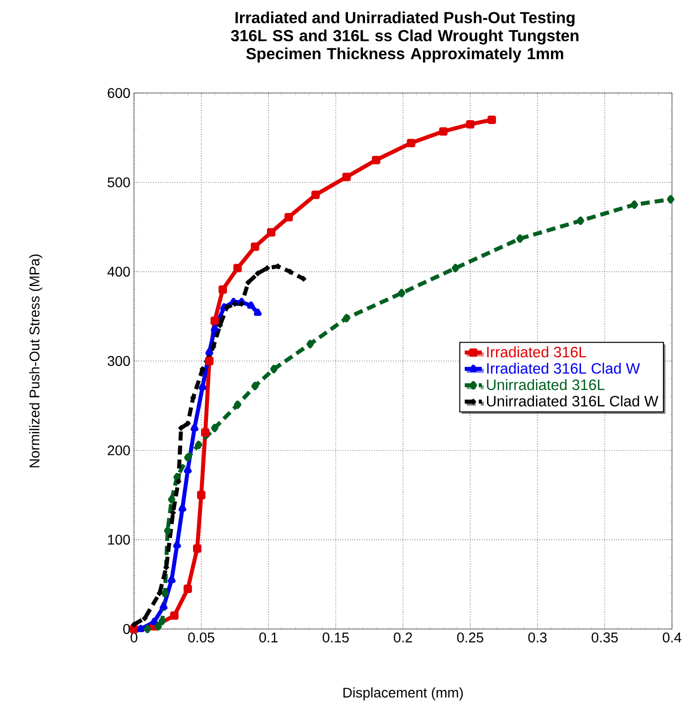  Describe the element at coordinates (201, 637) in the screenshot. I see `x-tick-label: 0.05` at that location.